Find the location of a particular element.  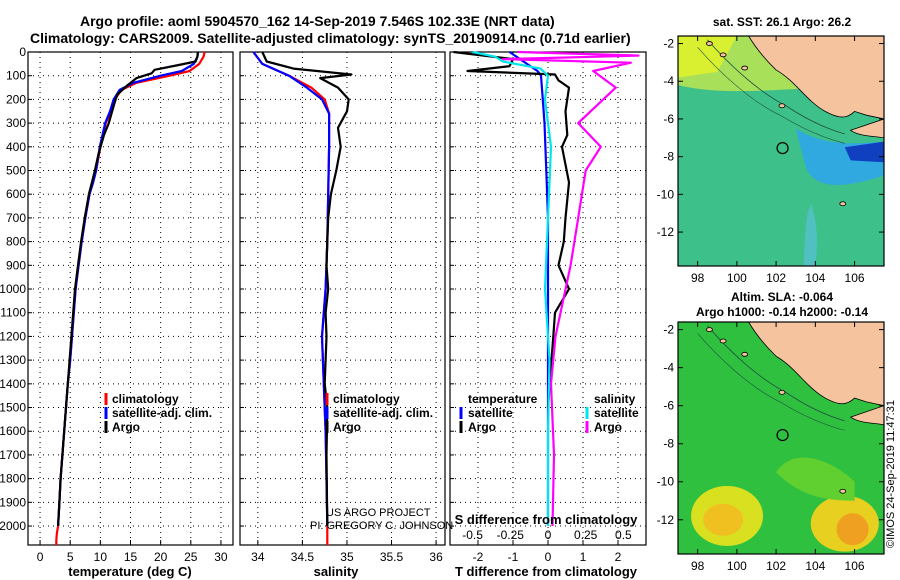

sla-map-title-2: Argo h1000: -0.14 h2000: -0.14 is located at coordinates (782, 312).